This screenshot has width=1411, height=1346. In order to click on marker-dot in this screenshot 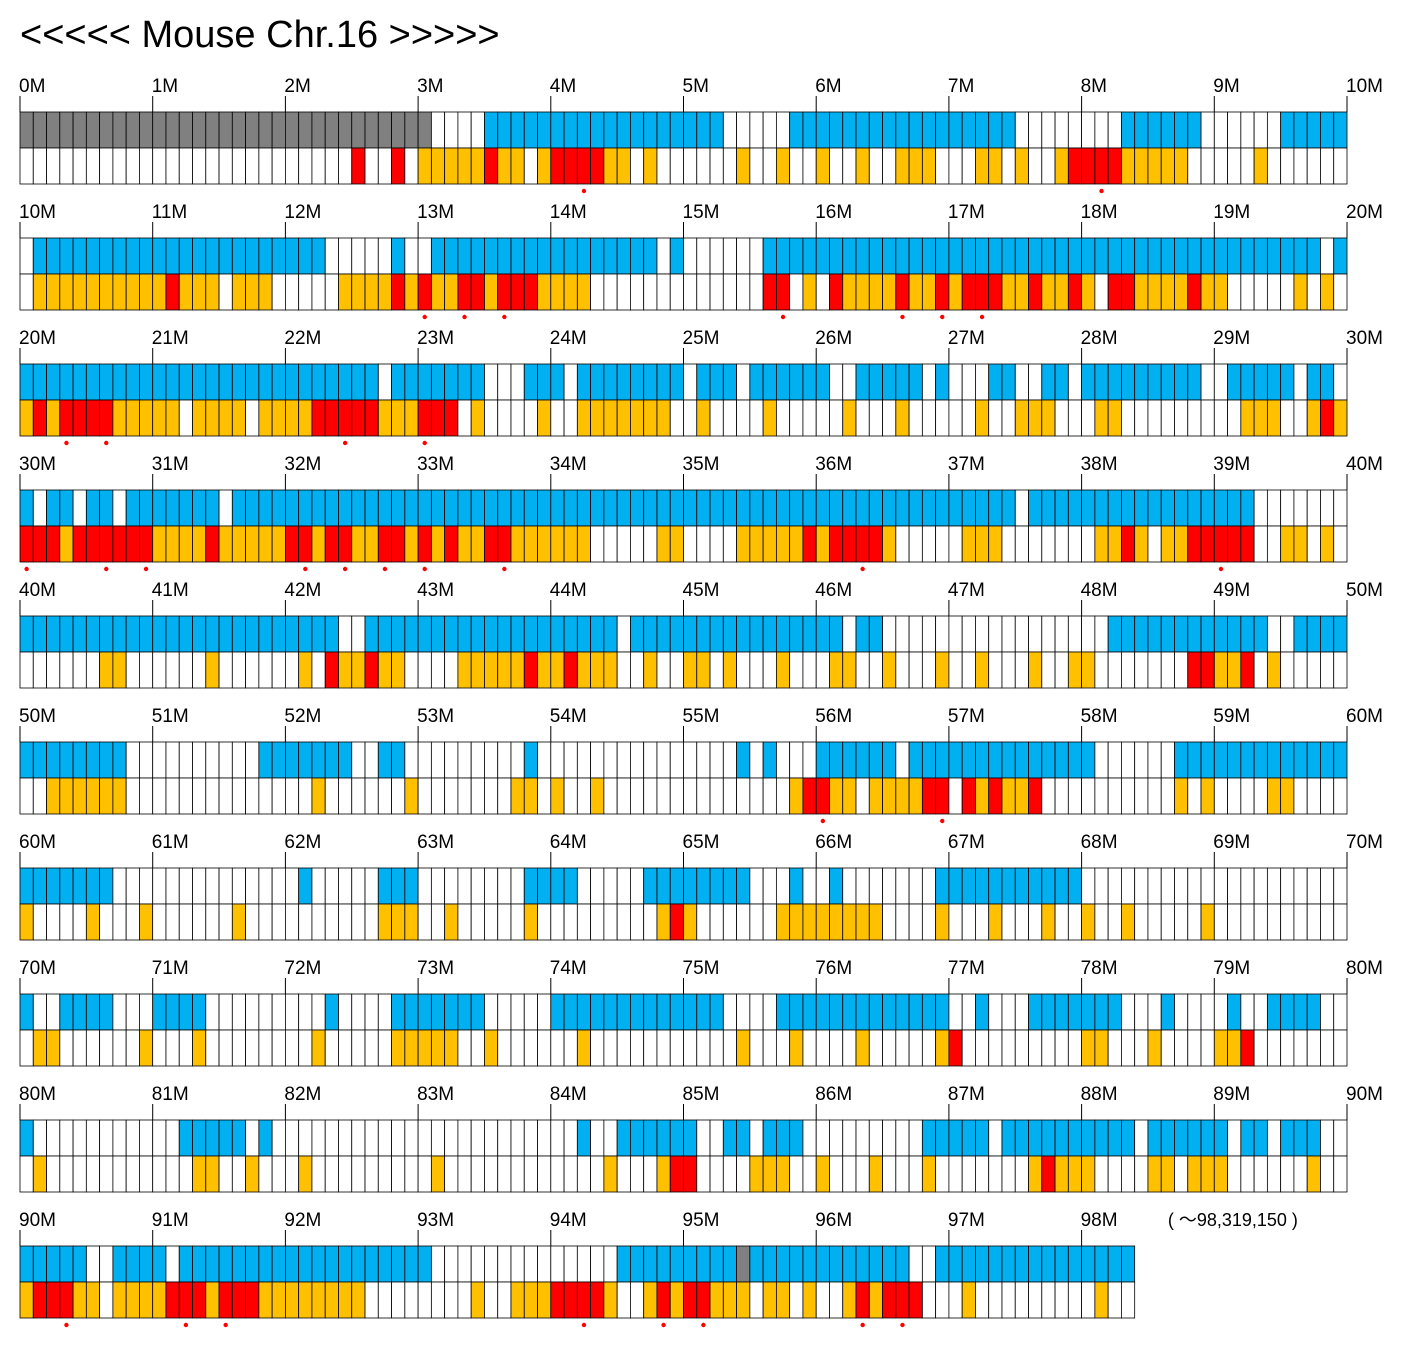, I will do `click(663, 1325)`.